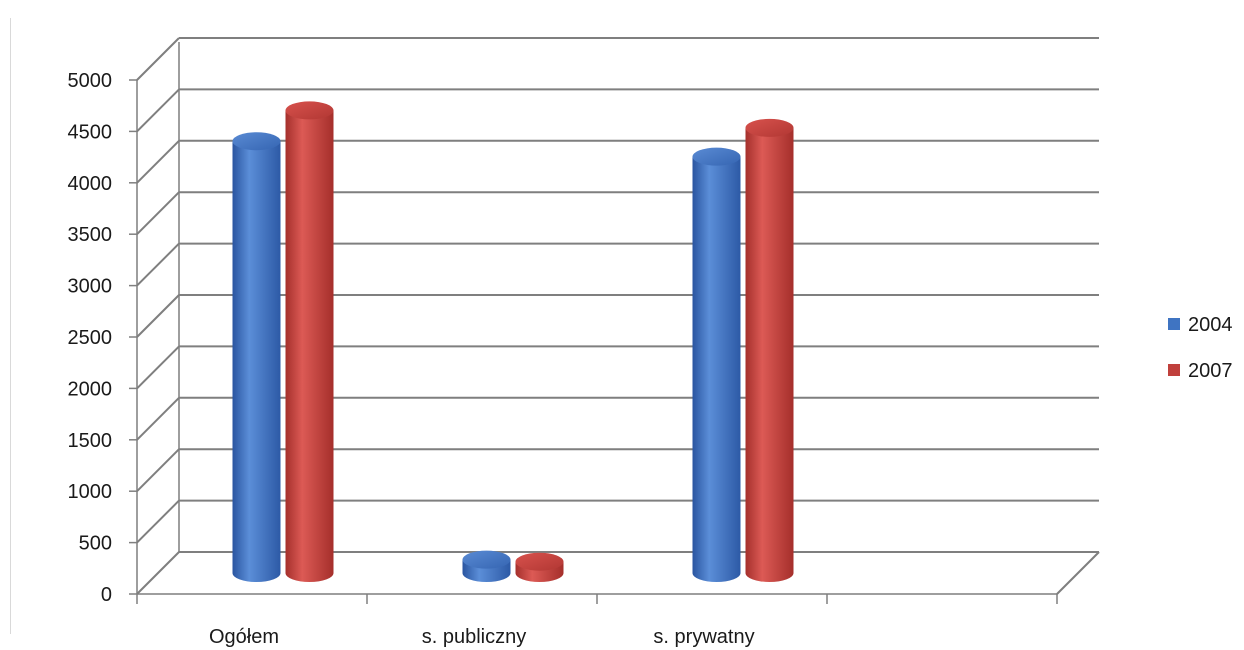 Image resolution: width=1244 pixels, height=650 pixels. Describe the element at coordinates (90, 81) in the screenshot. I see `y-tick-label: 5000` at that location.